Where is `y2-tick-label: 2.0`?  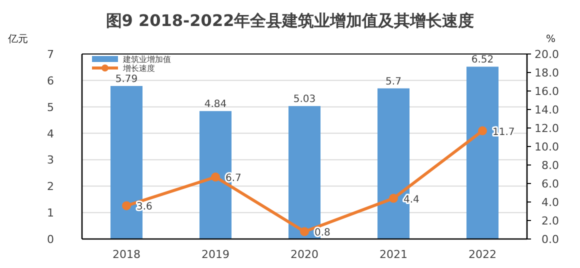 y2-tick-label: 2.0 is located at coordinates (550, 221).